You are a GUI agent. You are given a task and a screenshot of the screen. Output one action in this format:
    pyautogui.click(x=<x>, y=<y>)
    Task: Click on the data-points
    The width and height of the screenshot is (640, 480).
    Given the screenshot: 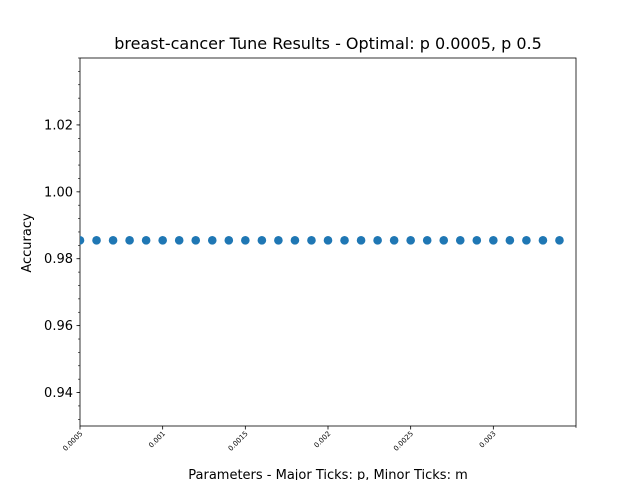 What is the action you would take?
    pyautogui.click(x=322, y=240)
    